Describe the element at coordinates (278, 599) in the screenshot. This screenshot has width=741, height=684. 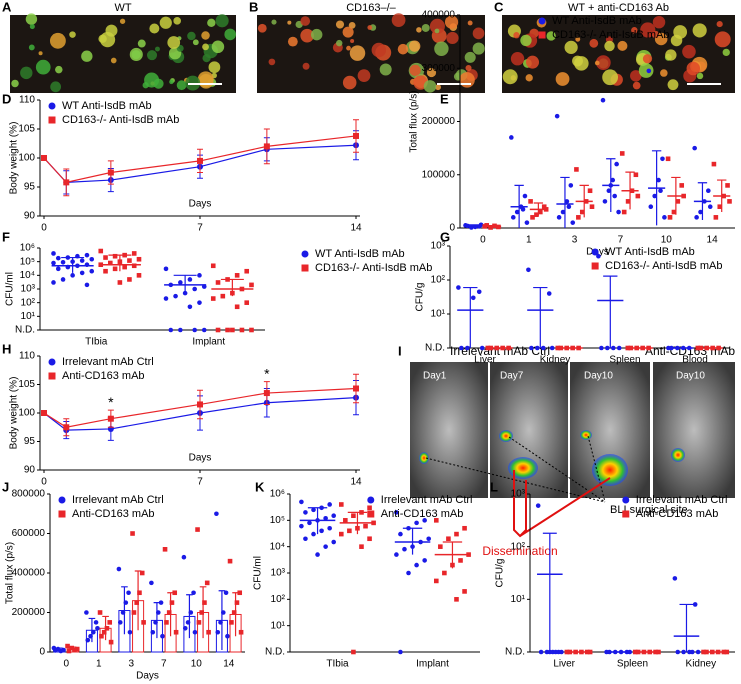
I see `y-tick-label: 10²` at that location.